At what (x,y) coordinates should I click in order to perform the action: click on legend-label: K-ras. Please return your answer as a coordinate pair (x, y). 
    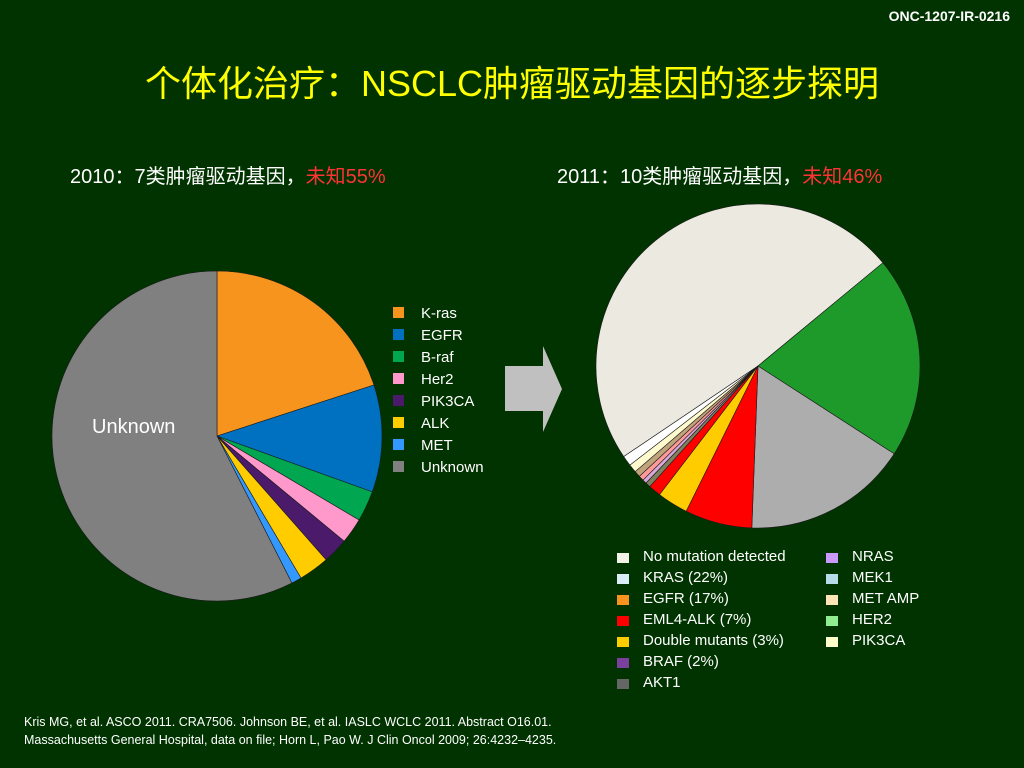
    Looking at the image, I should click on (439, 313).